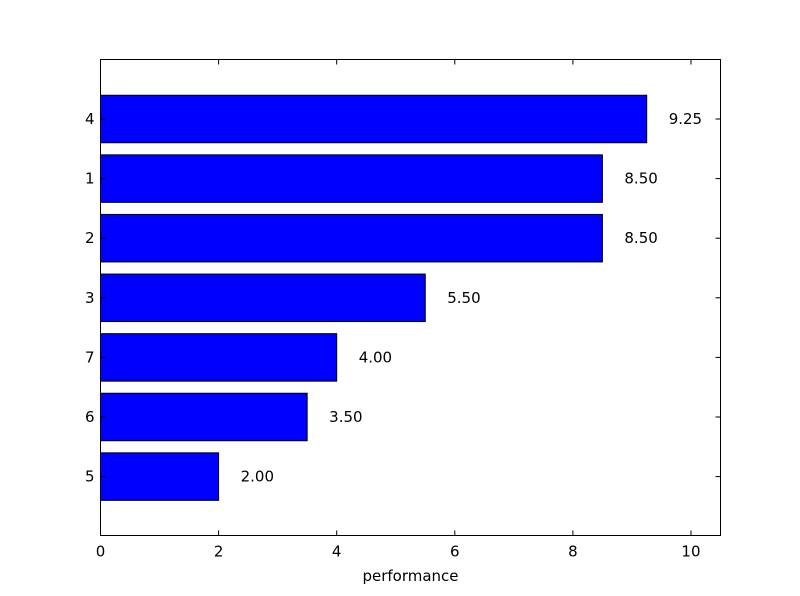 Image resolution: width=800 pixels, height=596 pixels. Describe the element at coordinates (337, 552) in the screenshot. I see `x-tick-label: 4` at that location.